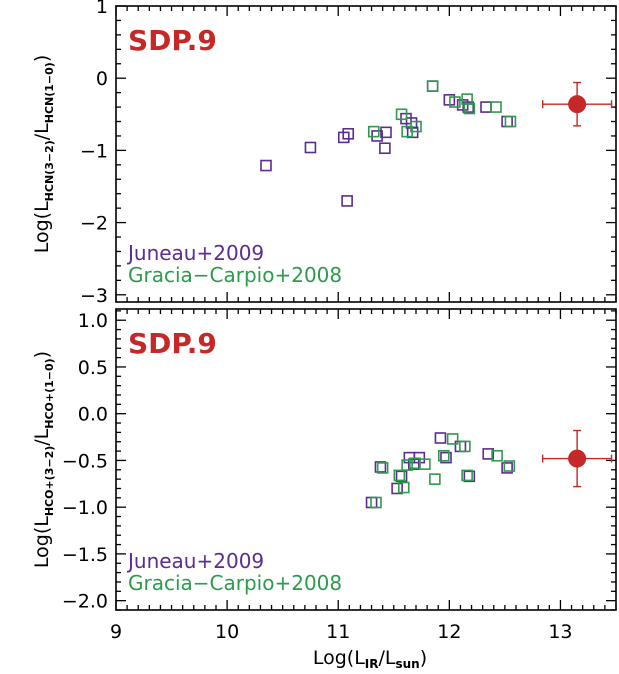 The image size is (619, 674). I want to click on x-tick-label: 11, so click(338, 632).